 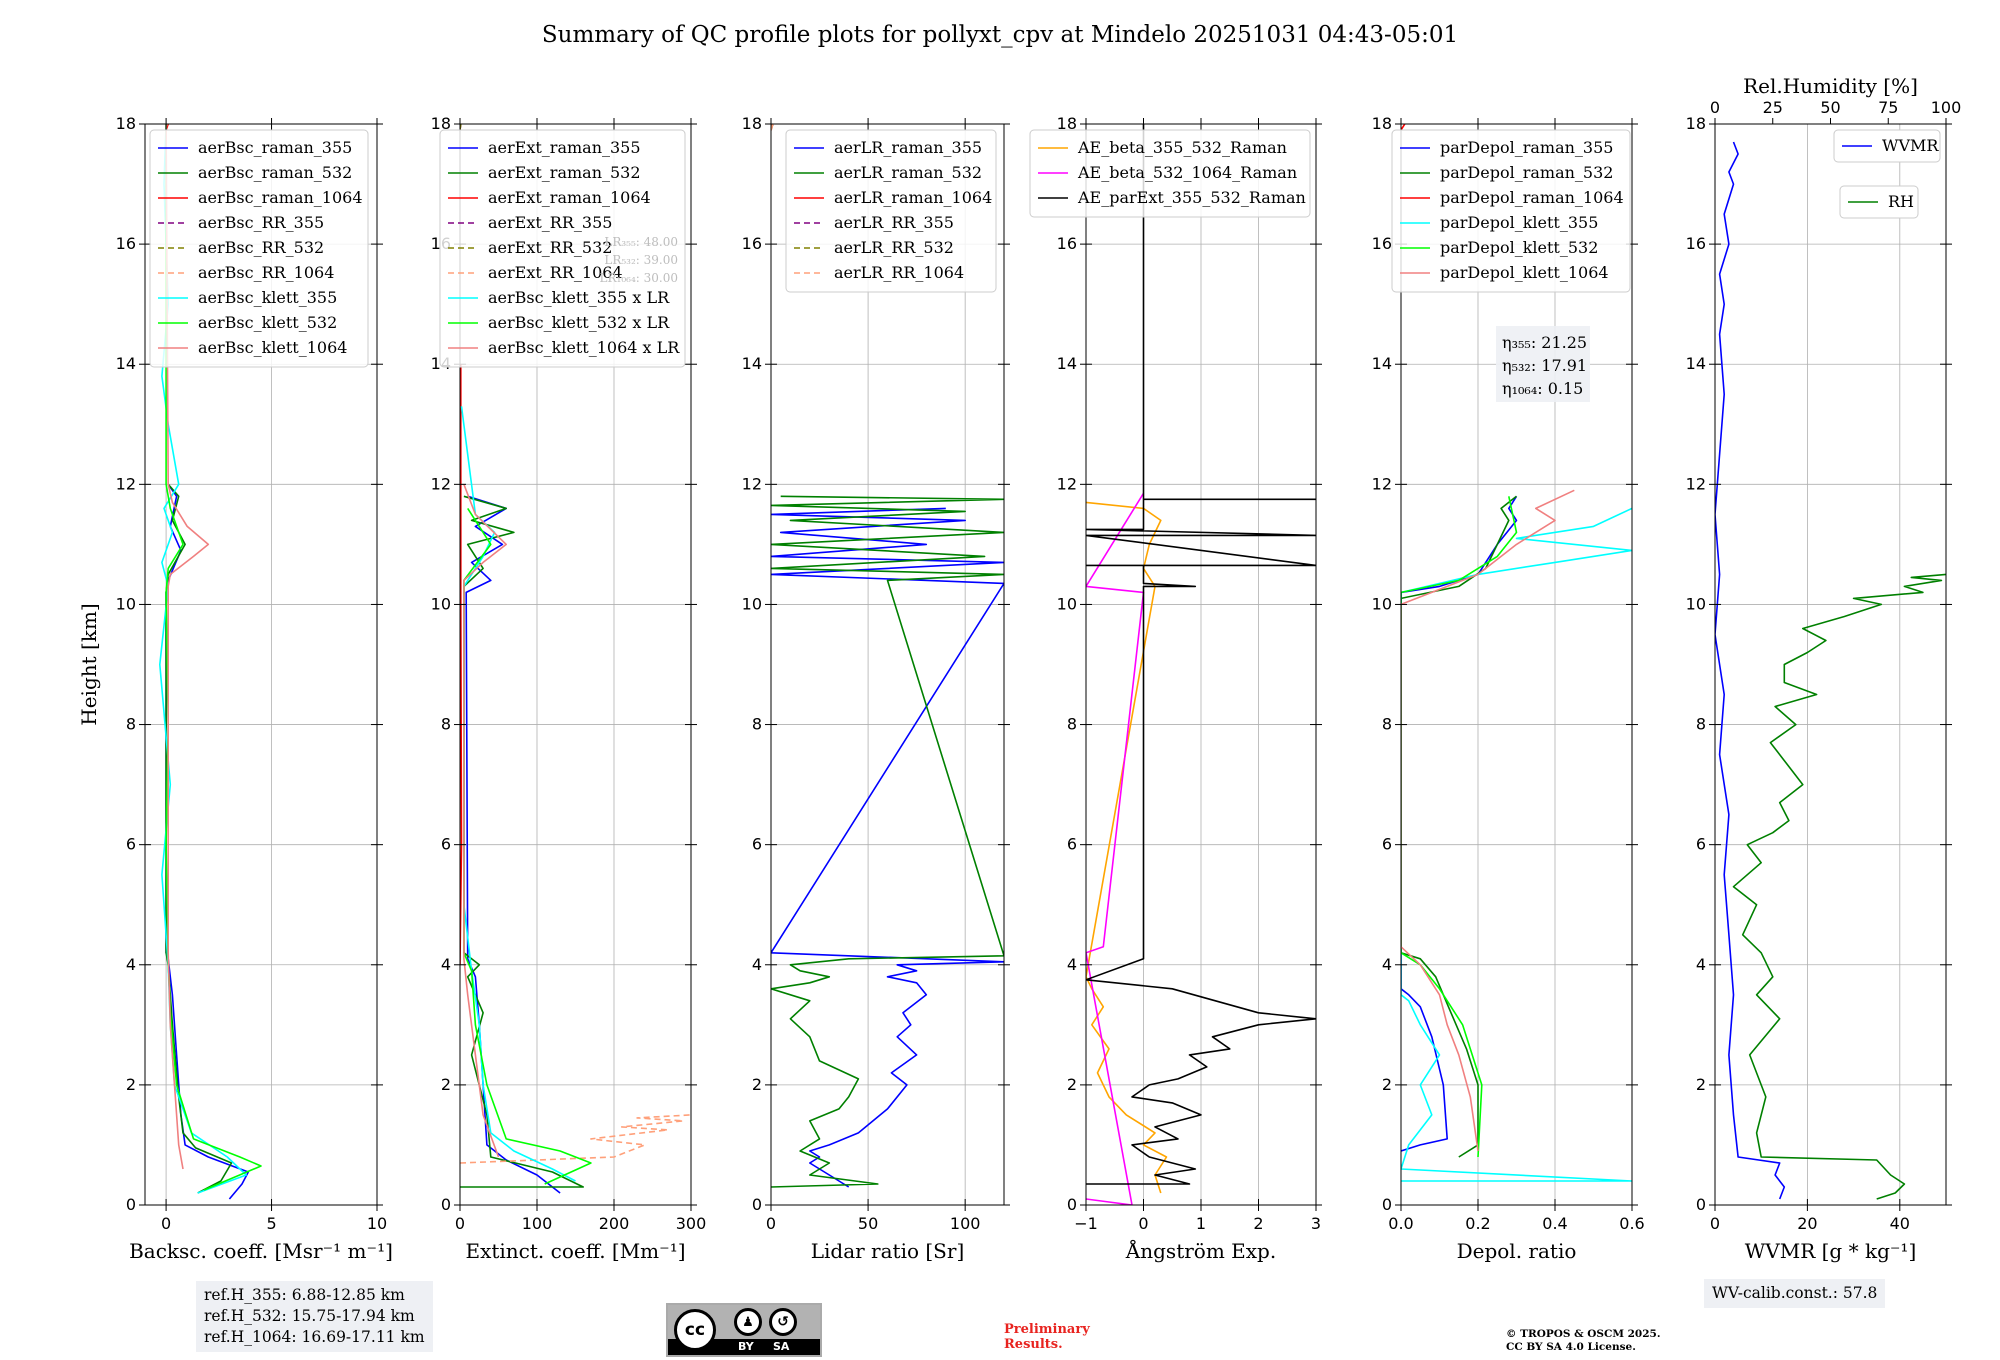 I want to click on preliminary-note: Preliminary Results., so click(x=1047, y=1337).